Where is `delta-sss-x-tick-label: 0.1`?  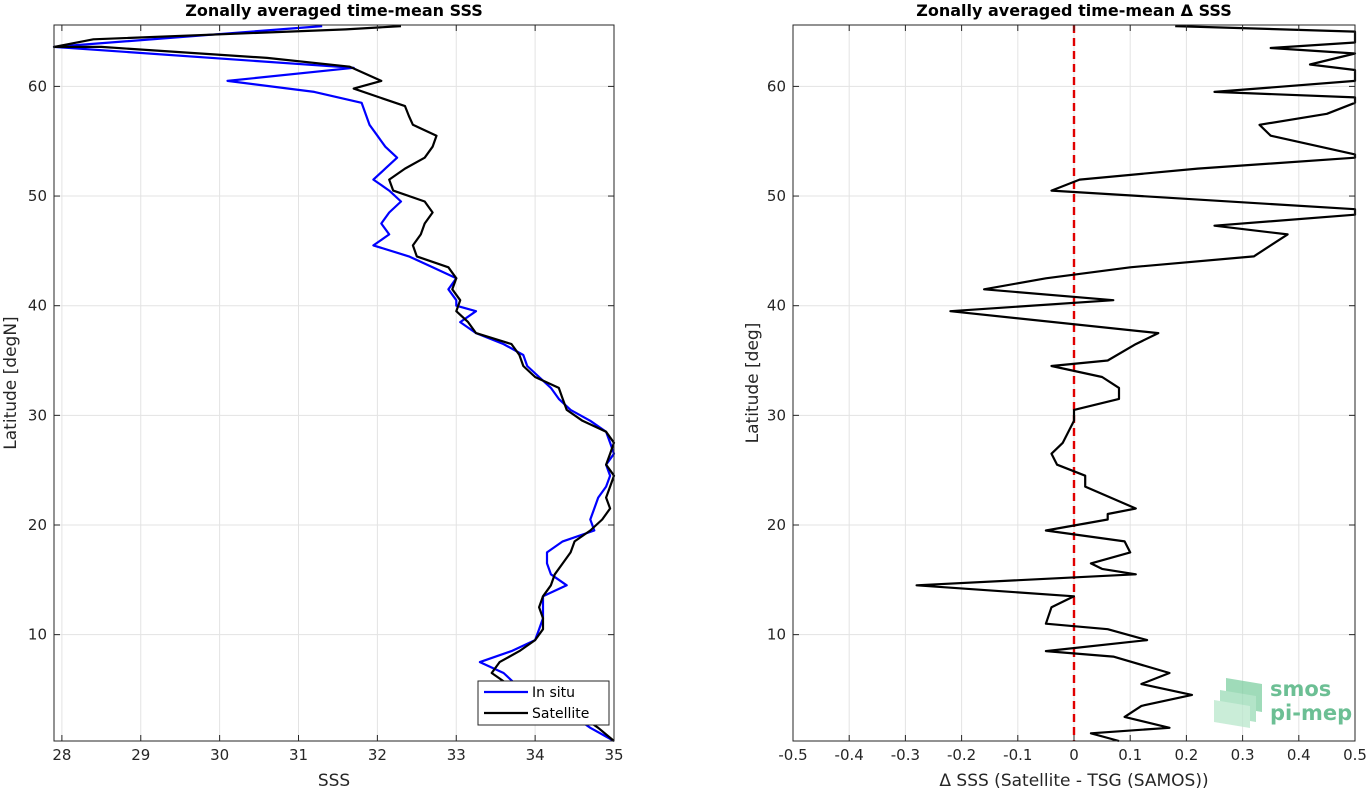 delta-sss-x-tick-label: 0.1 is located at coordinates (1130, 755).